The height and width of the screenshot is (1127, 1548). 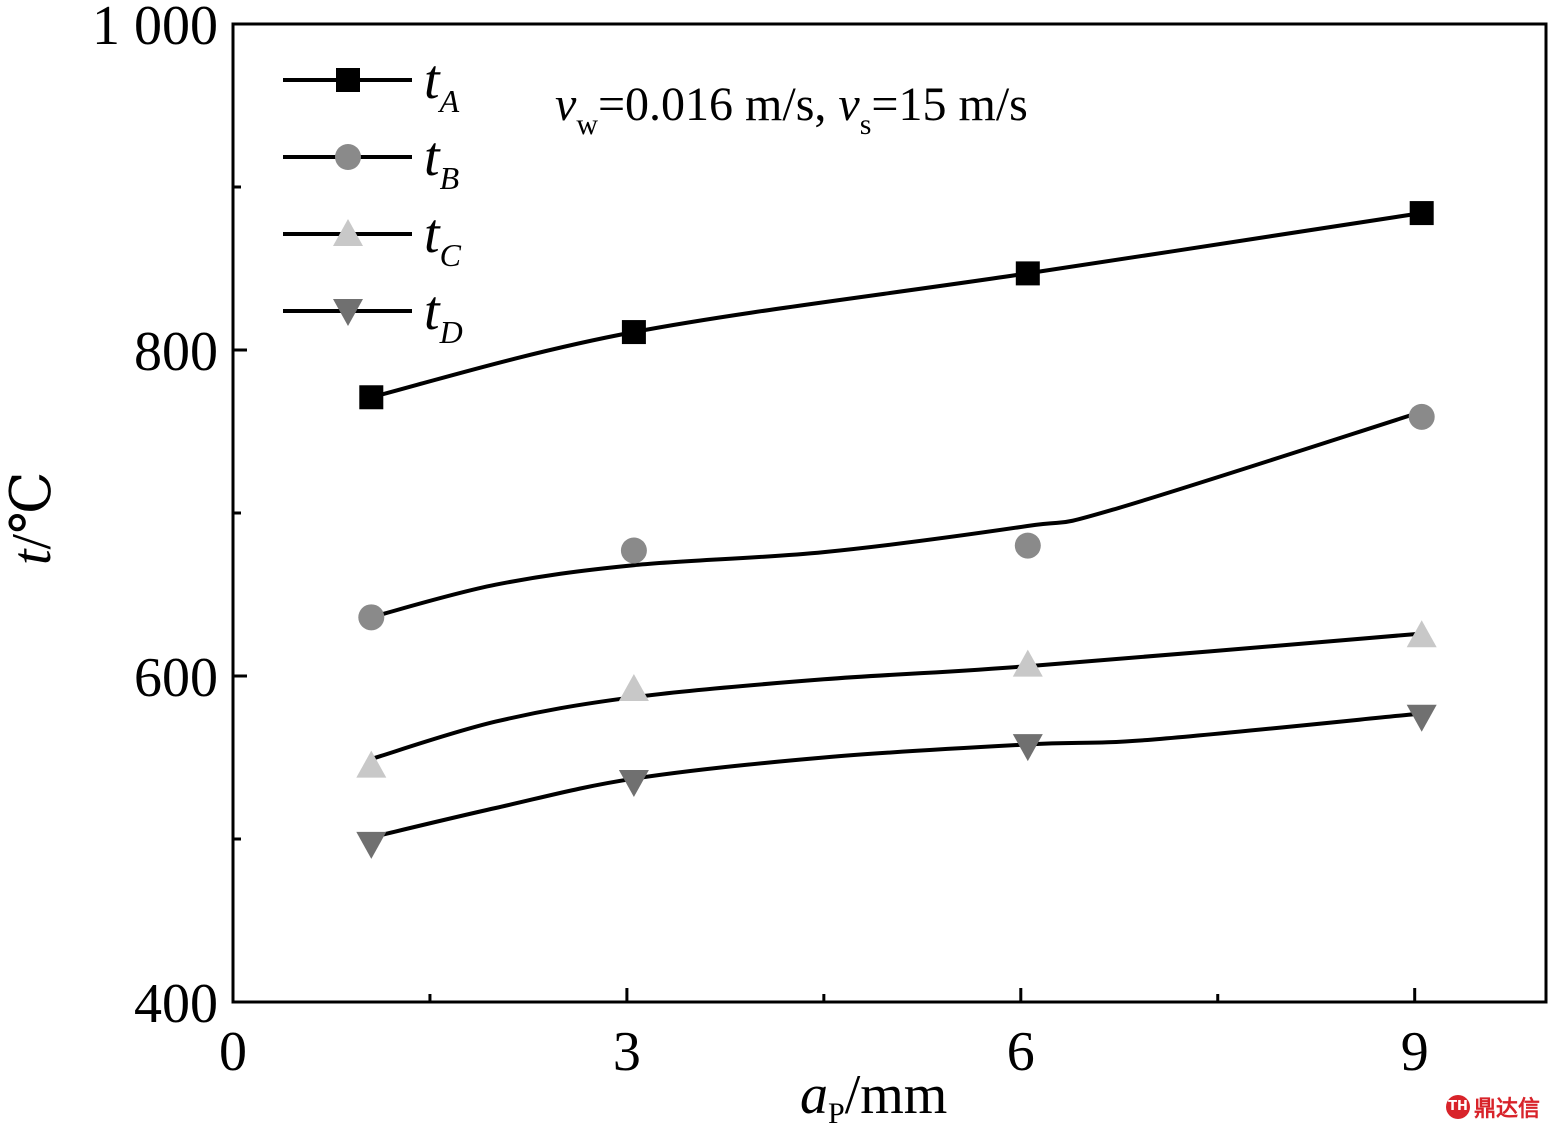 I want to click on legend-label-a: tA, so click(x=442, y=84).